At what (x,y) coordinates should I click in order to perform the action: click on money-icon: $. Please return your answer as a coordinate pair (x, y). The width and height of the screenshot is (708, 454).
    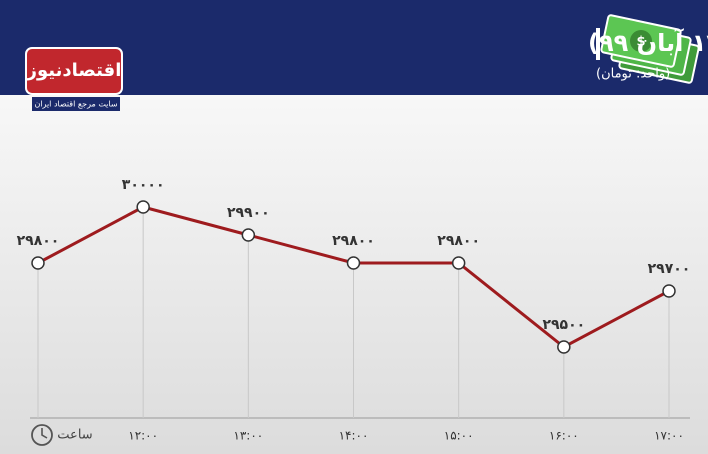
    Looking at the image, I should click on (650, 49).